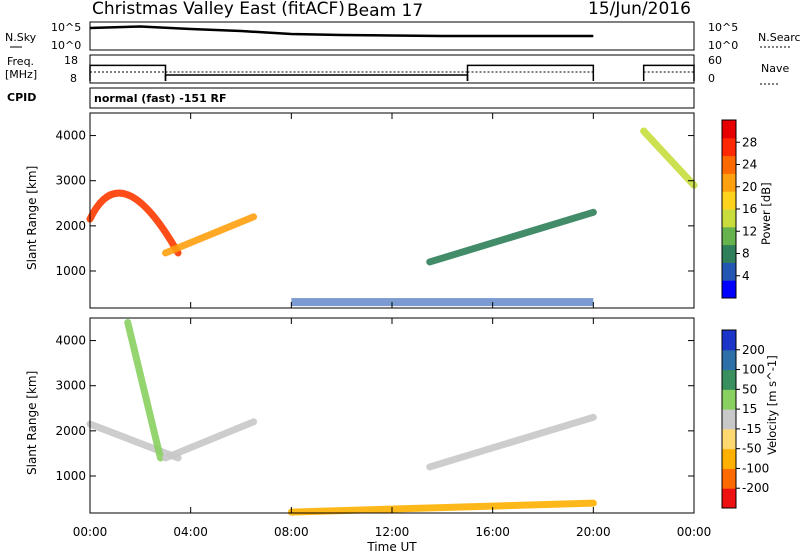 The image size is (800, 554). Describe the element at coordinates (218, 9) in the screenshot. I see `radar-title: Christmas Valley East (fitACF)` at that location.